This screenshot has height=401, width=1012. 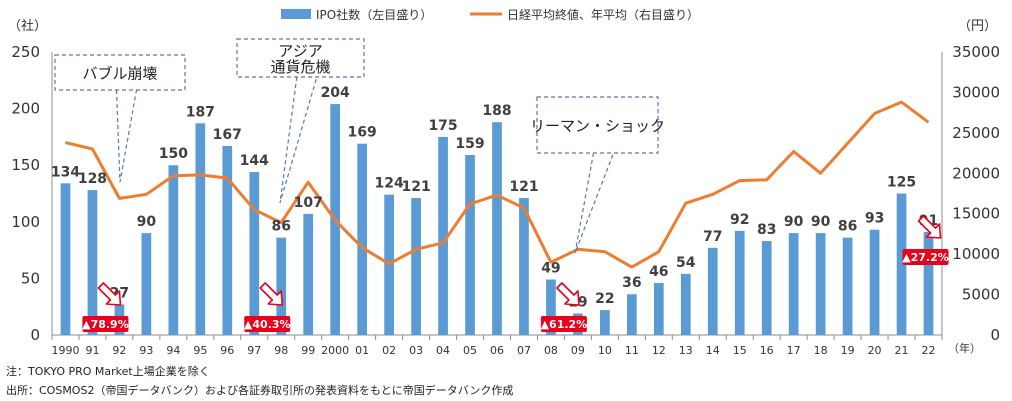 What do you see at coordinates (25, 109) in the screenshot?
I see `left-tick-label: 200` at bounding box center [25, 109].